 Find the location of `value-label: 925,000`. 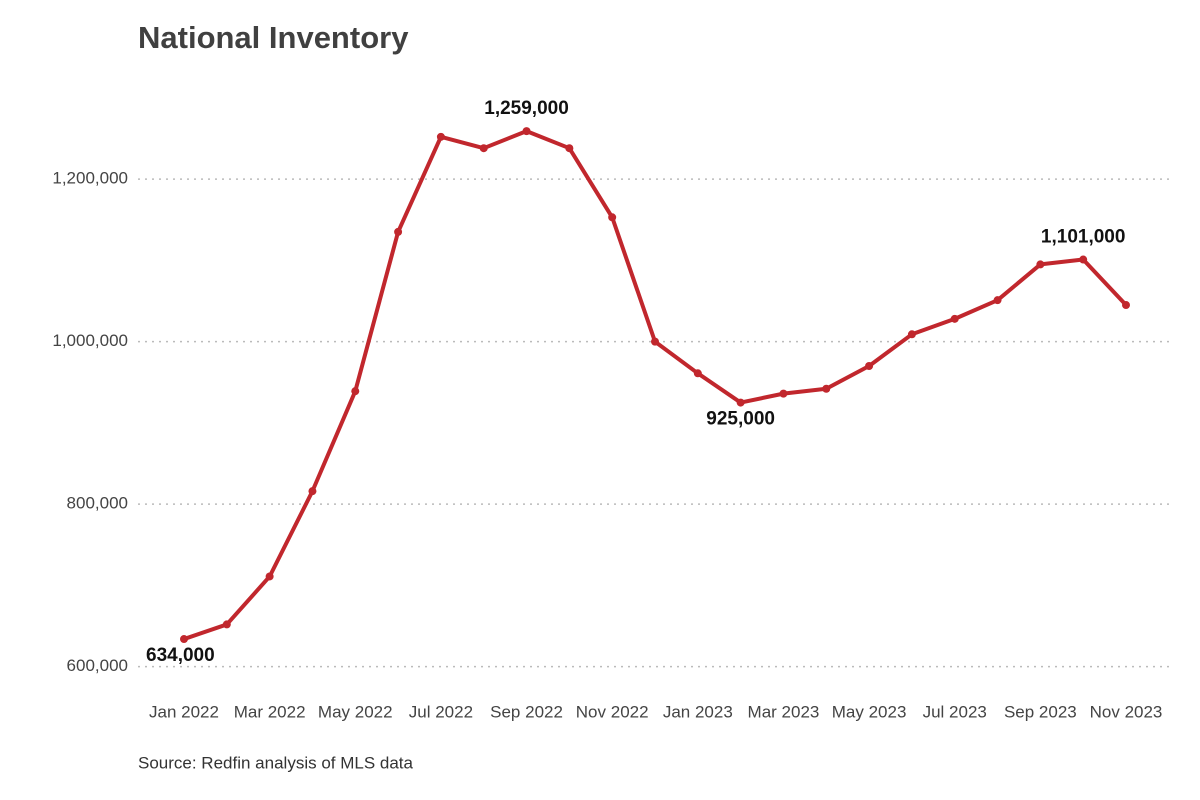

value-label: 925,000 is located at coordinates (740, 419).